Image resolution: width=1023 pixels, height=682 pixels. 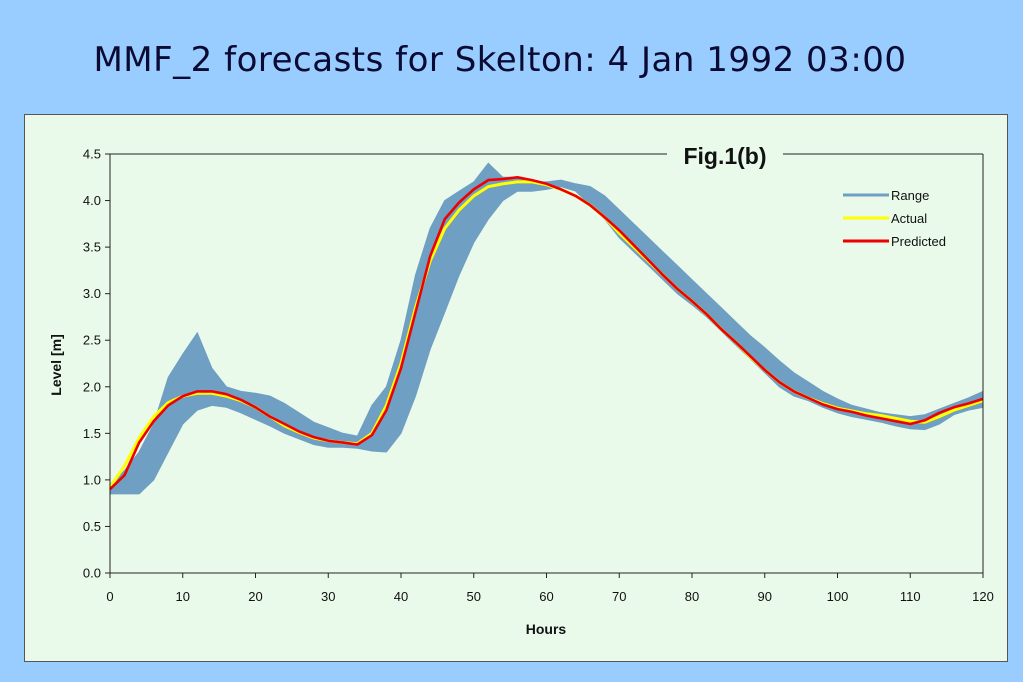 What do you see at coordinates (765, 596) in the screenshot?
I see `x-tick-label: 90` at bounding box center [765, 596].